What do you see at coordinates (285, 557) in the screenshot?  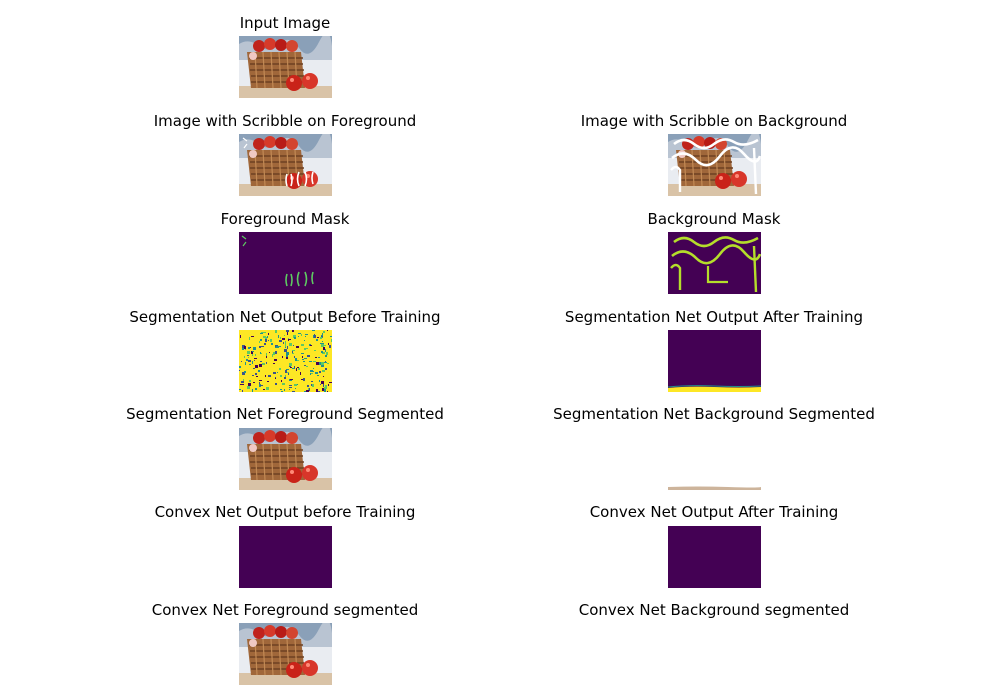 I see `convex-before-image` at bounding box center [285, 557].